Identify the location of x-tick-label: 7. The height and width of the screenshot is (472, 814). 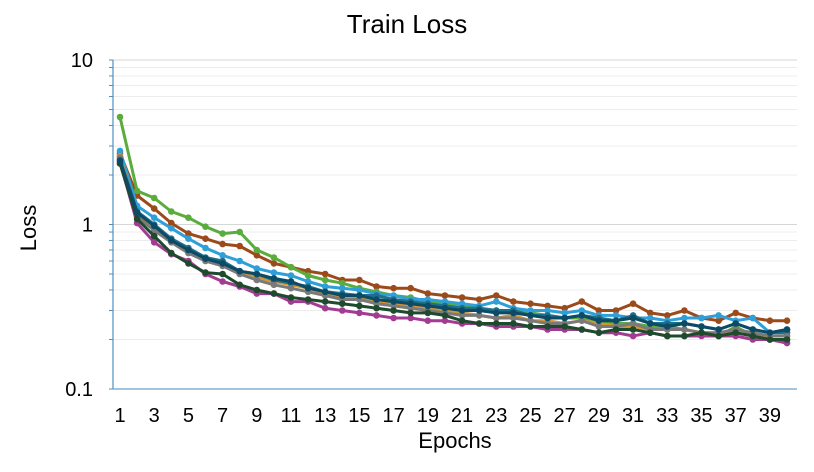
(222, 416).